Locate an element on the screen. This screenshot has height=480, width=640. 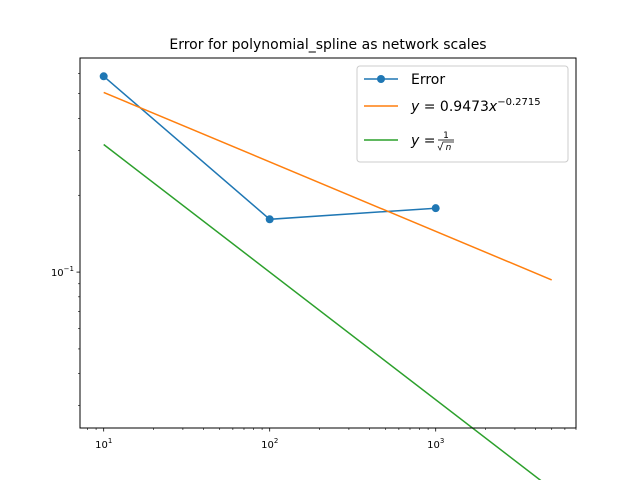
x-tick-label: 10³ is located at coordinates (435, 444).